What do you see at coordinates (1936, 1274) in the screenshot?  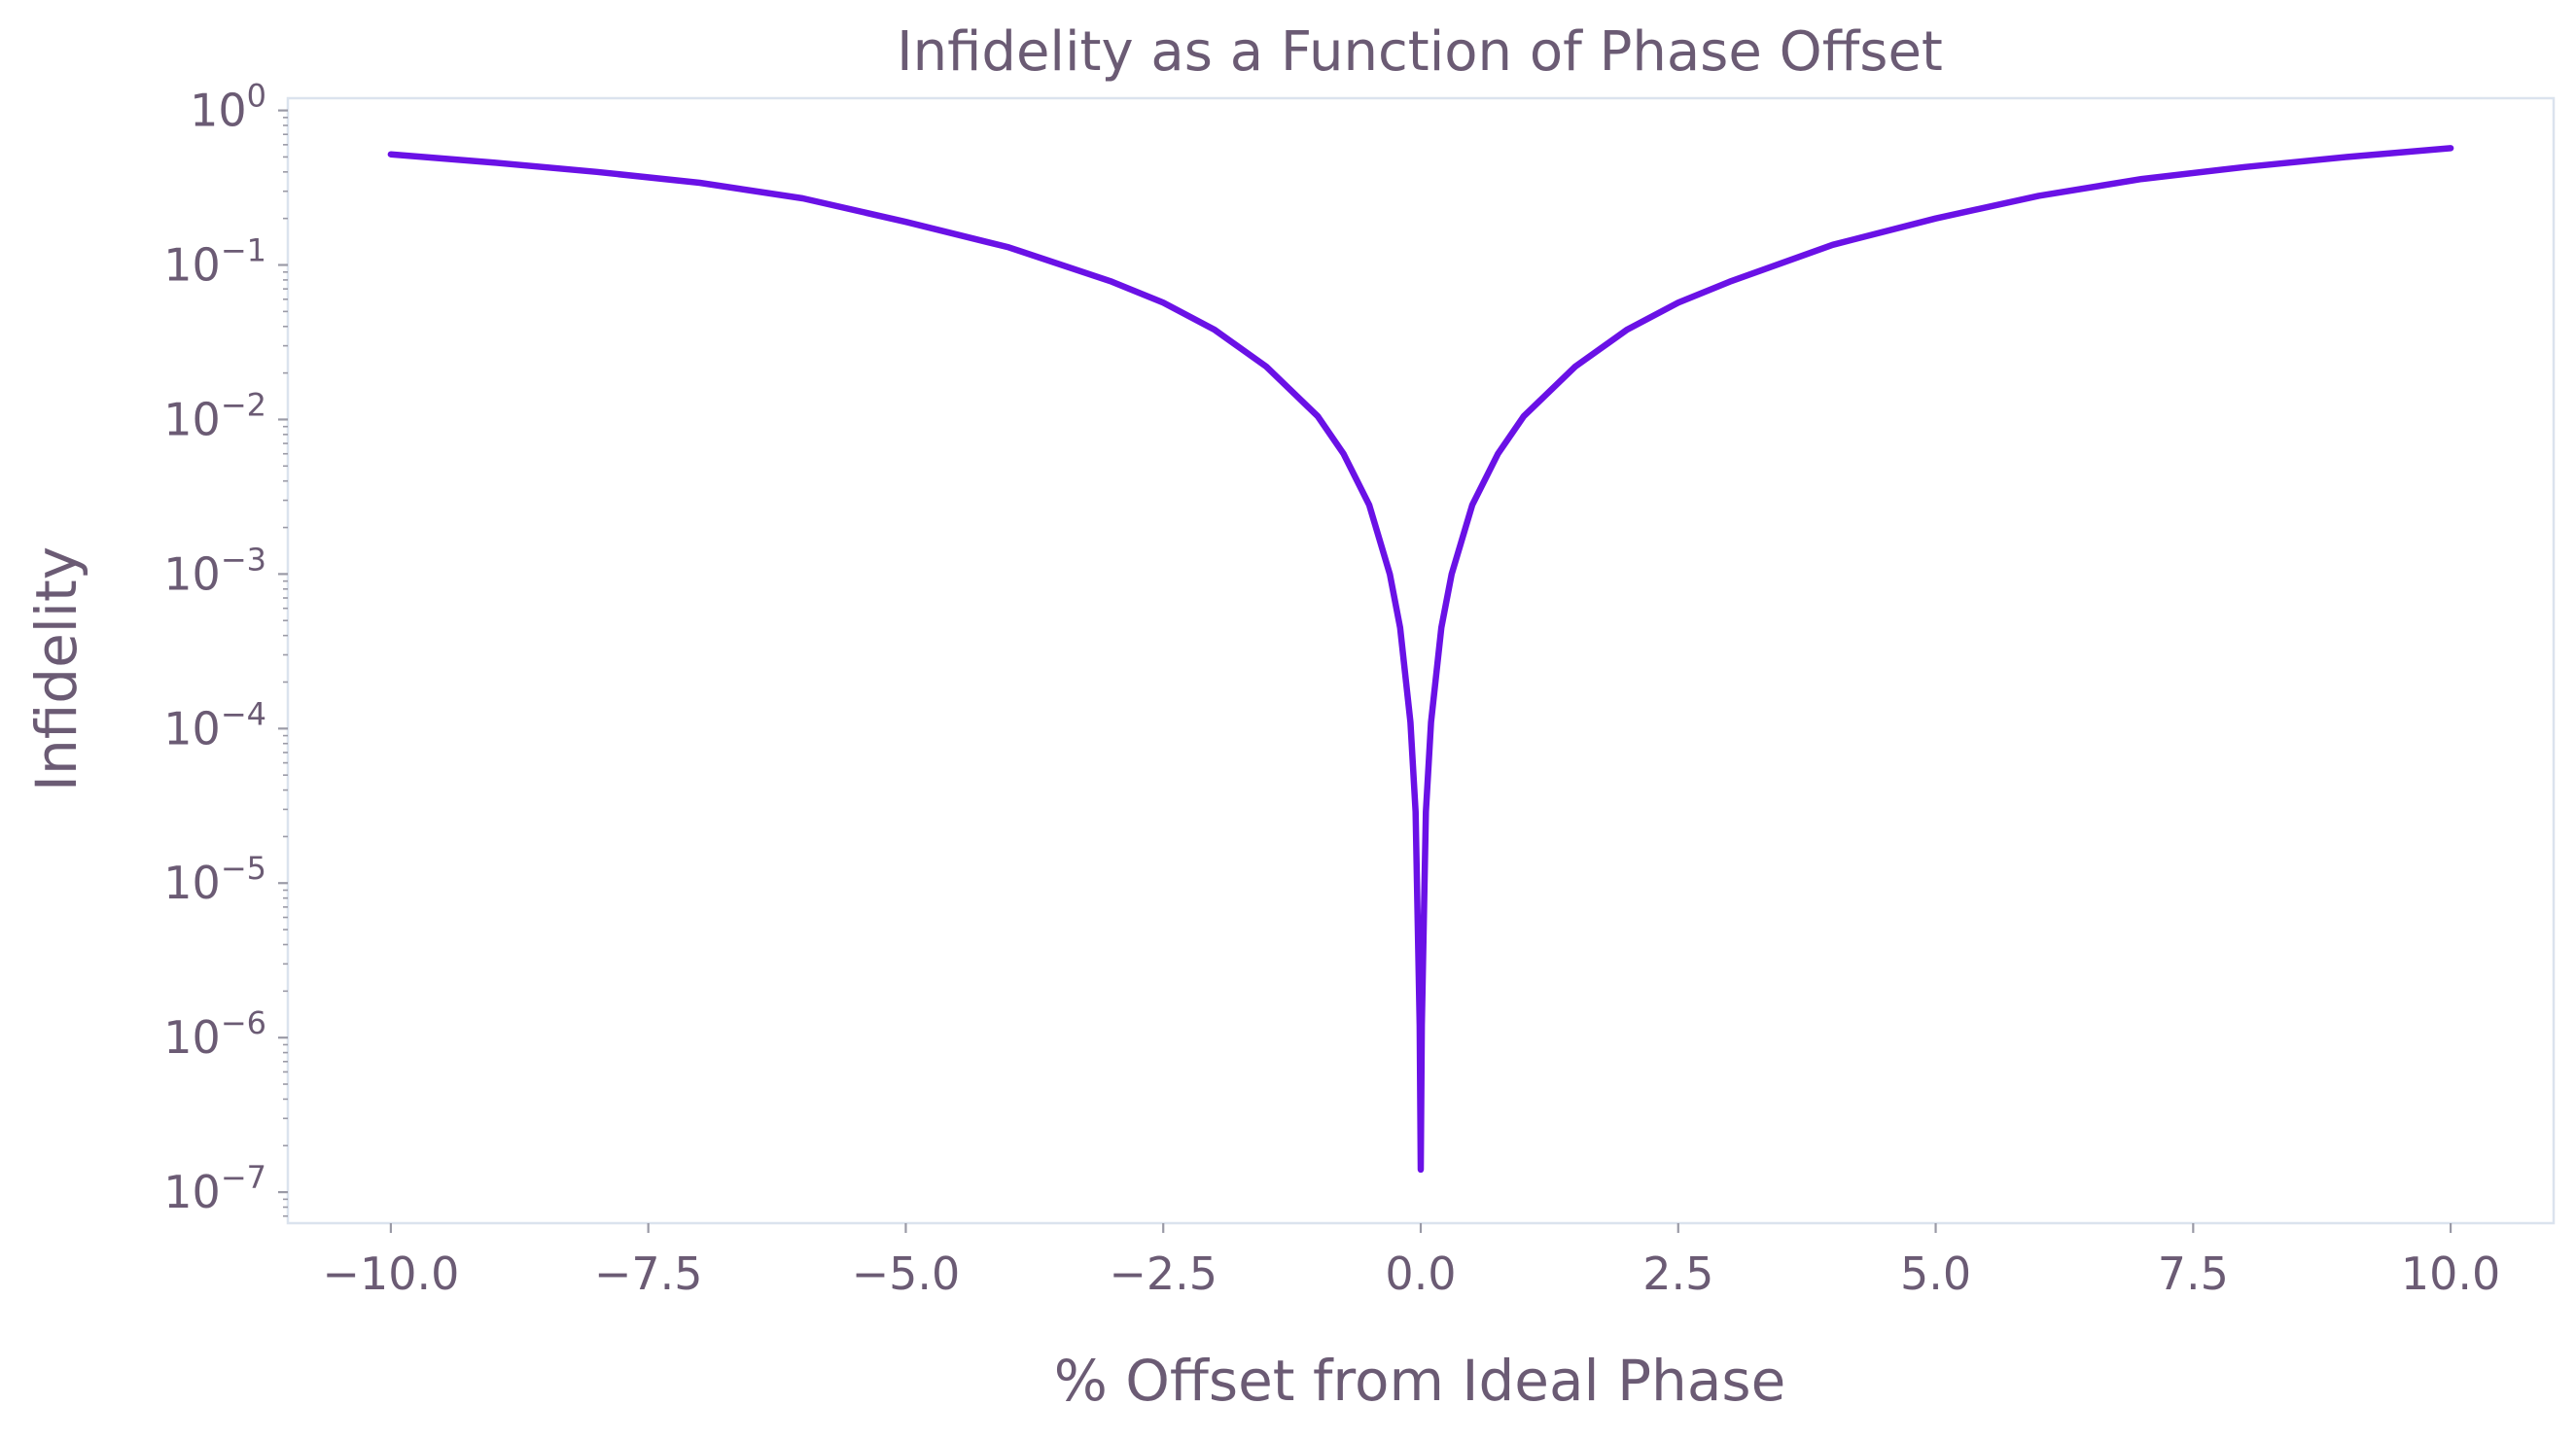 I see `x-tick-label: 5.0` at bounding box center [1936, 1274].